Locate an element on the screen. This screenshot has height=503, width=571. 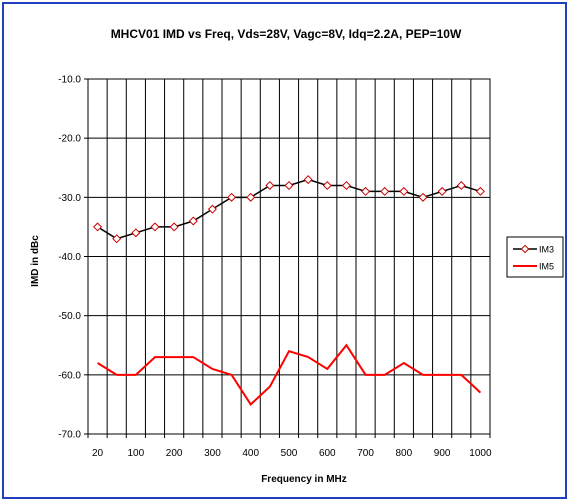
x-tick-label: 100 is located at coordinates (136, 453).